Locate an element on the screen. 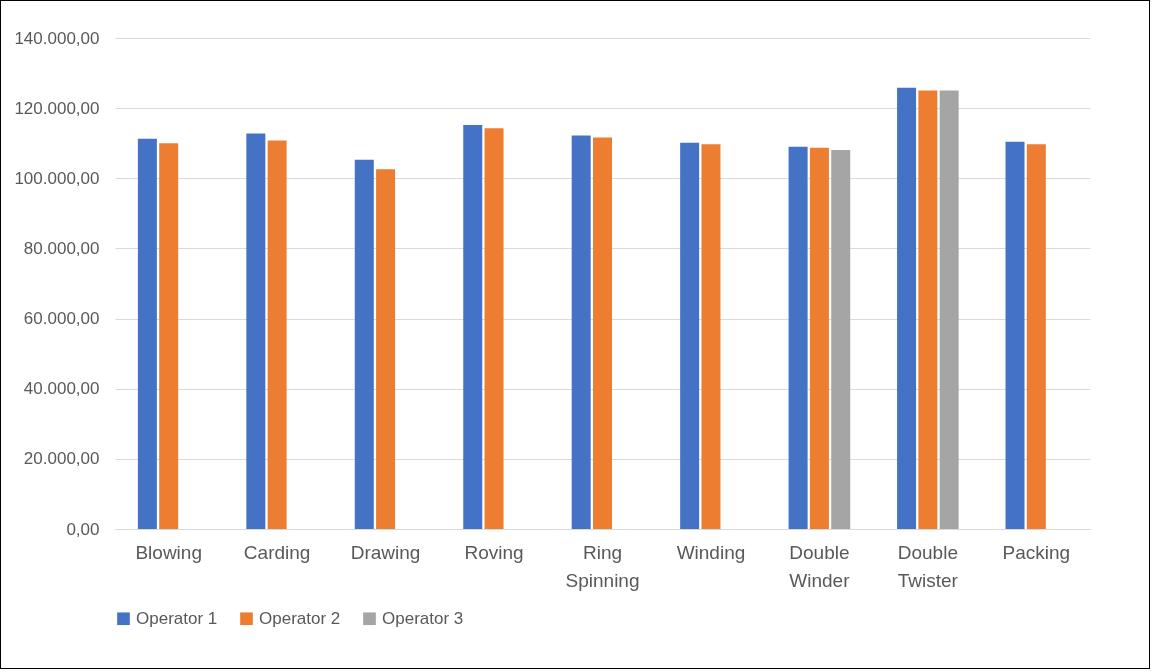  x-tick-label: Double Twister is located at coordinates (928, 566).